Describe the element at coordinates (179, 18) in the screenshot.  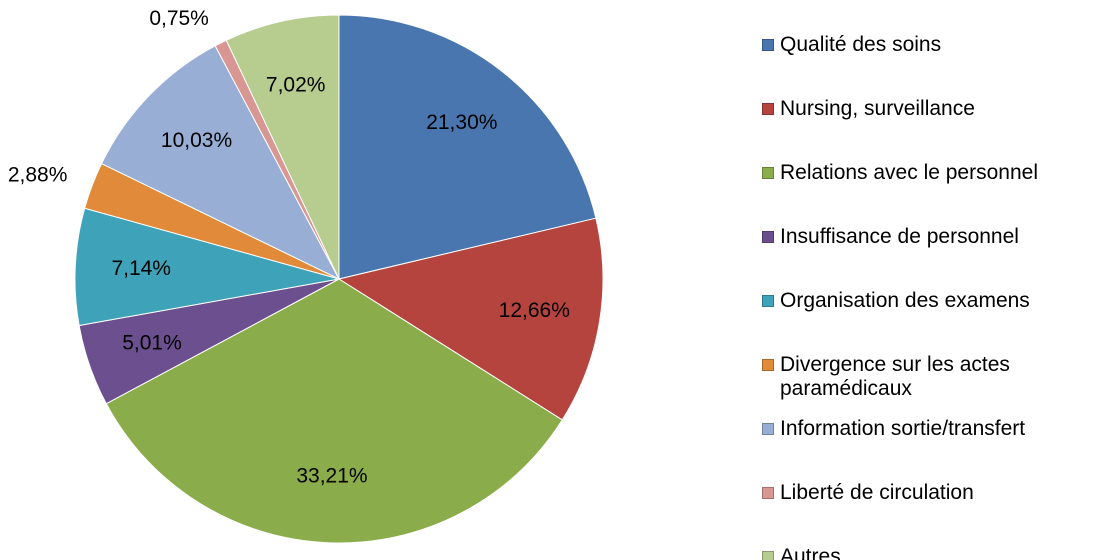
I see `data-label: 0,75%` at that location.